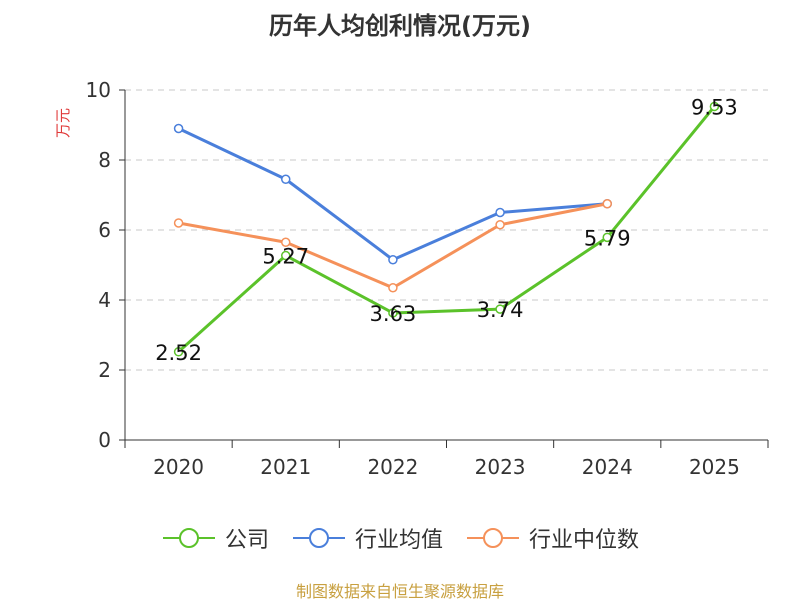 The height and width of the screenshot is (602, 800). I want to click on x-tick-label: 2025, so click(714, 467).